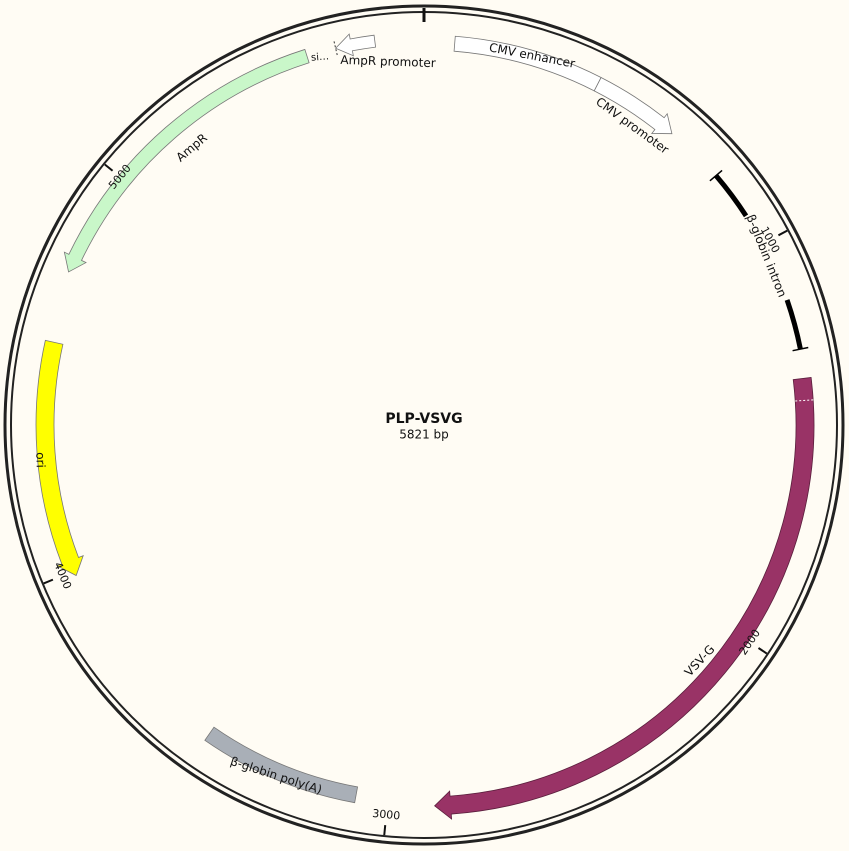  What do you see at coordinates (281, 765) in the screenshot?
I see `beta-globin-polya` at bounding box center [281, 765].